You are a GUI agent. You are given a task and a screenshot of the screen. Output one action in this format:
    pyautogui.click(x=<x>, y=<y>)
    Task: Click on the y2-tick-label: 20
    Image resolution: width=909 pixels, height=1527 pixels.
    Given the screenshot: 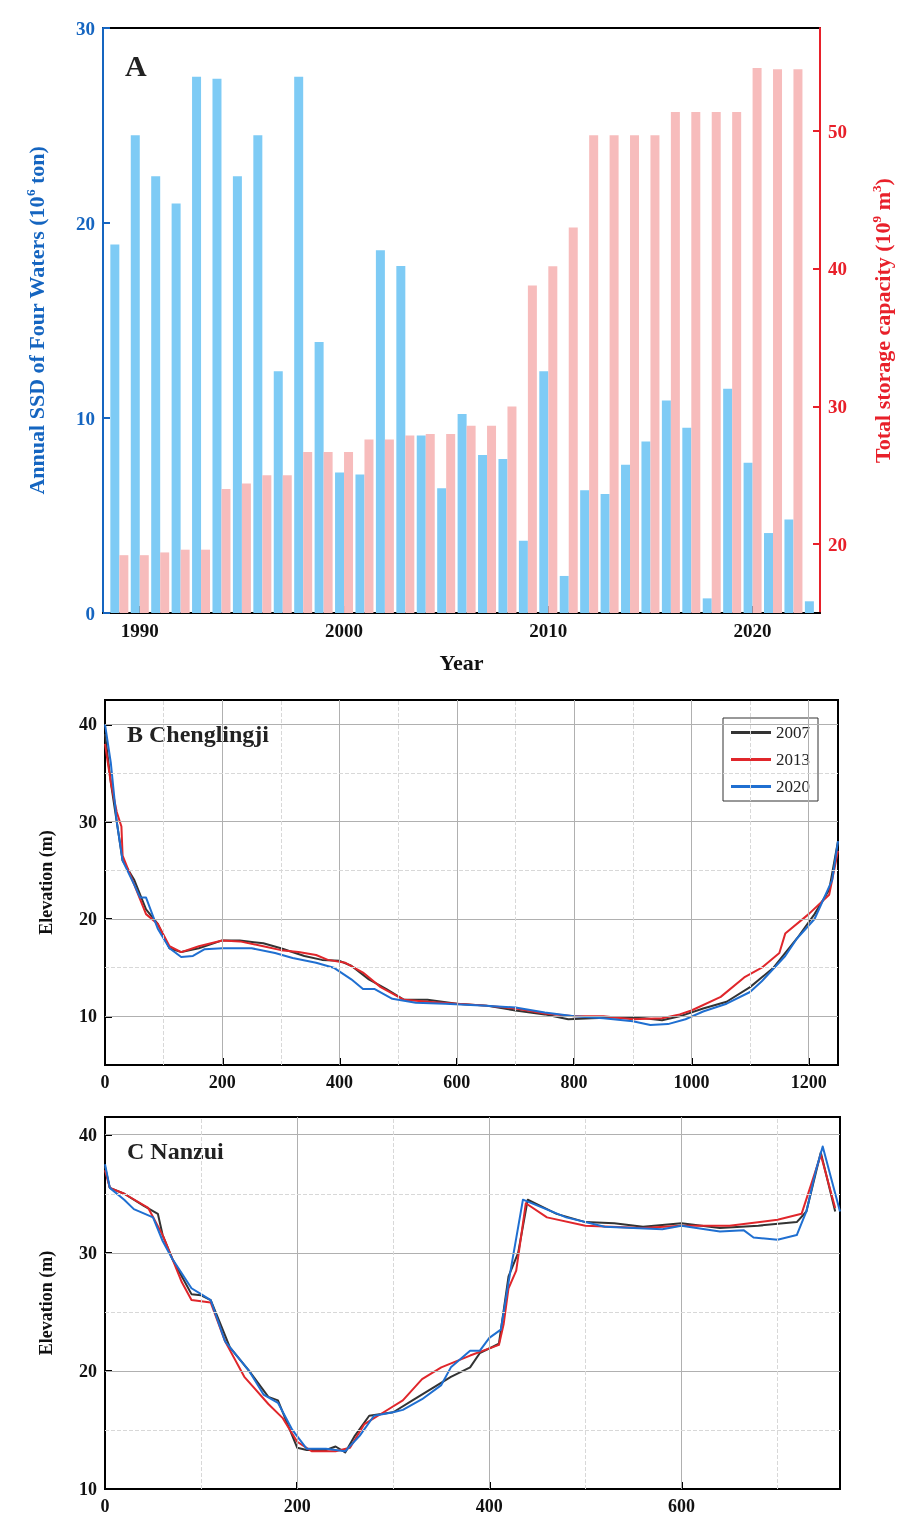 What is the action you would take?
    pyautogui.click(x=837, y=544)
    